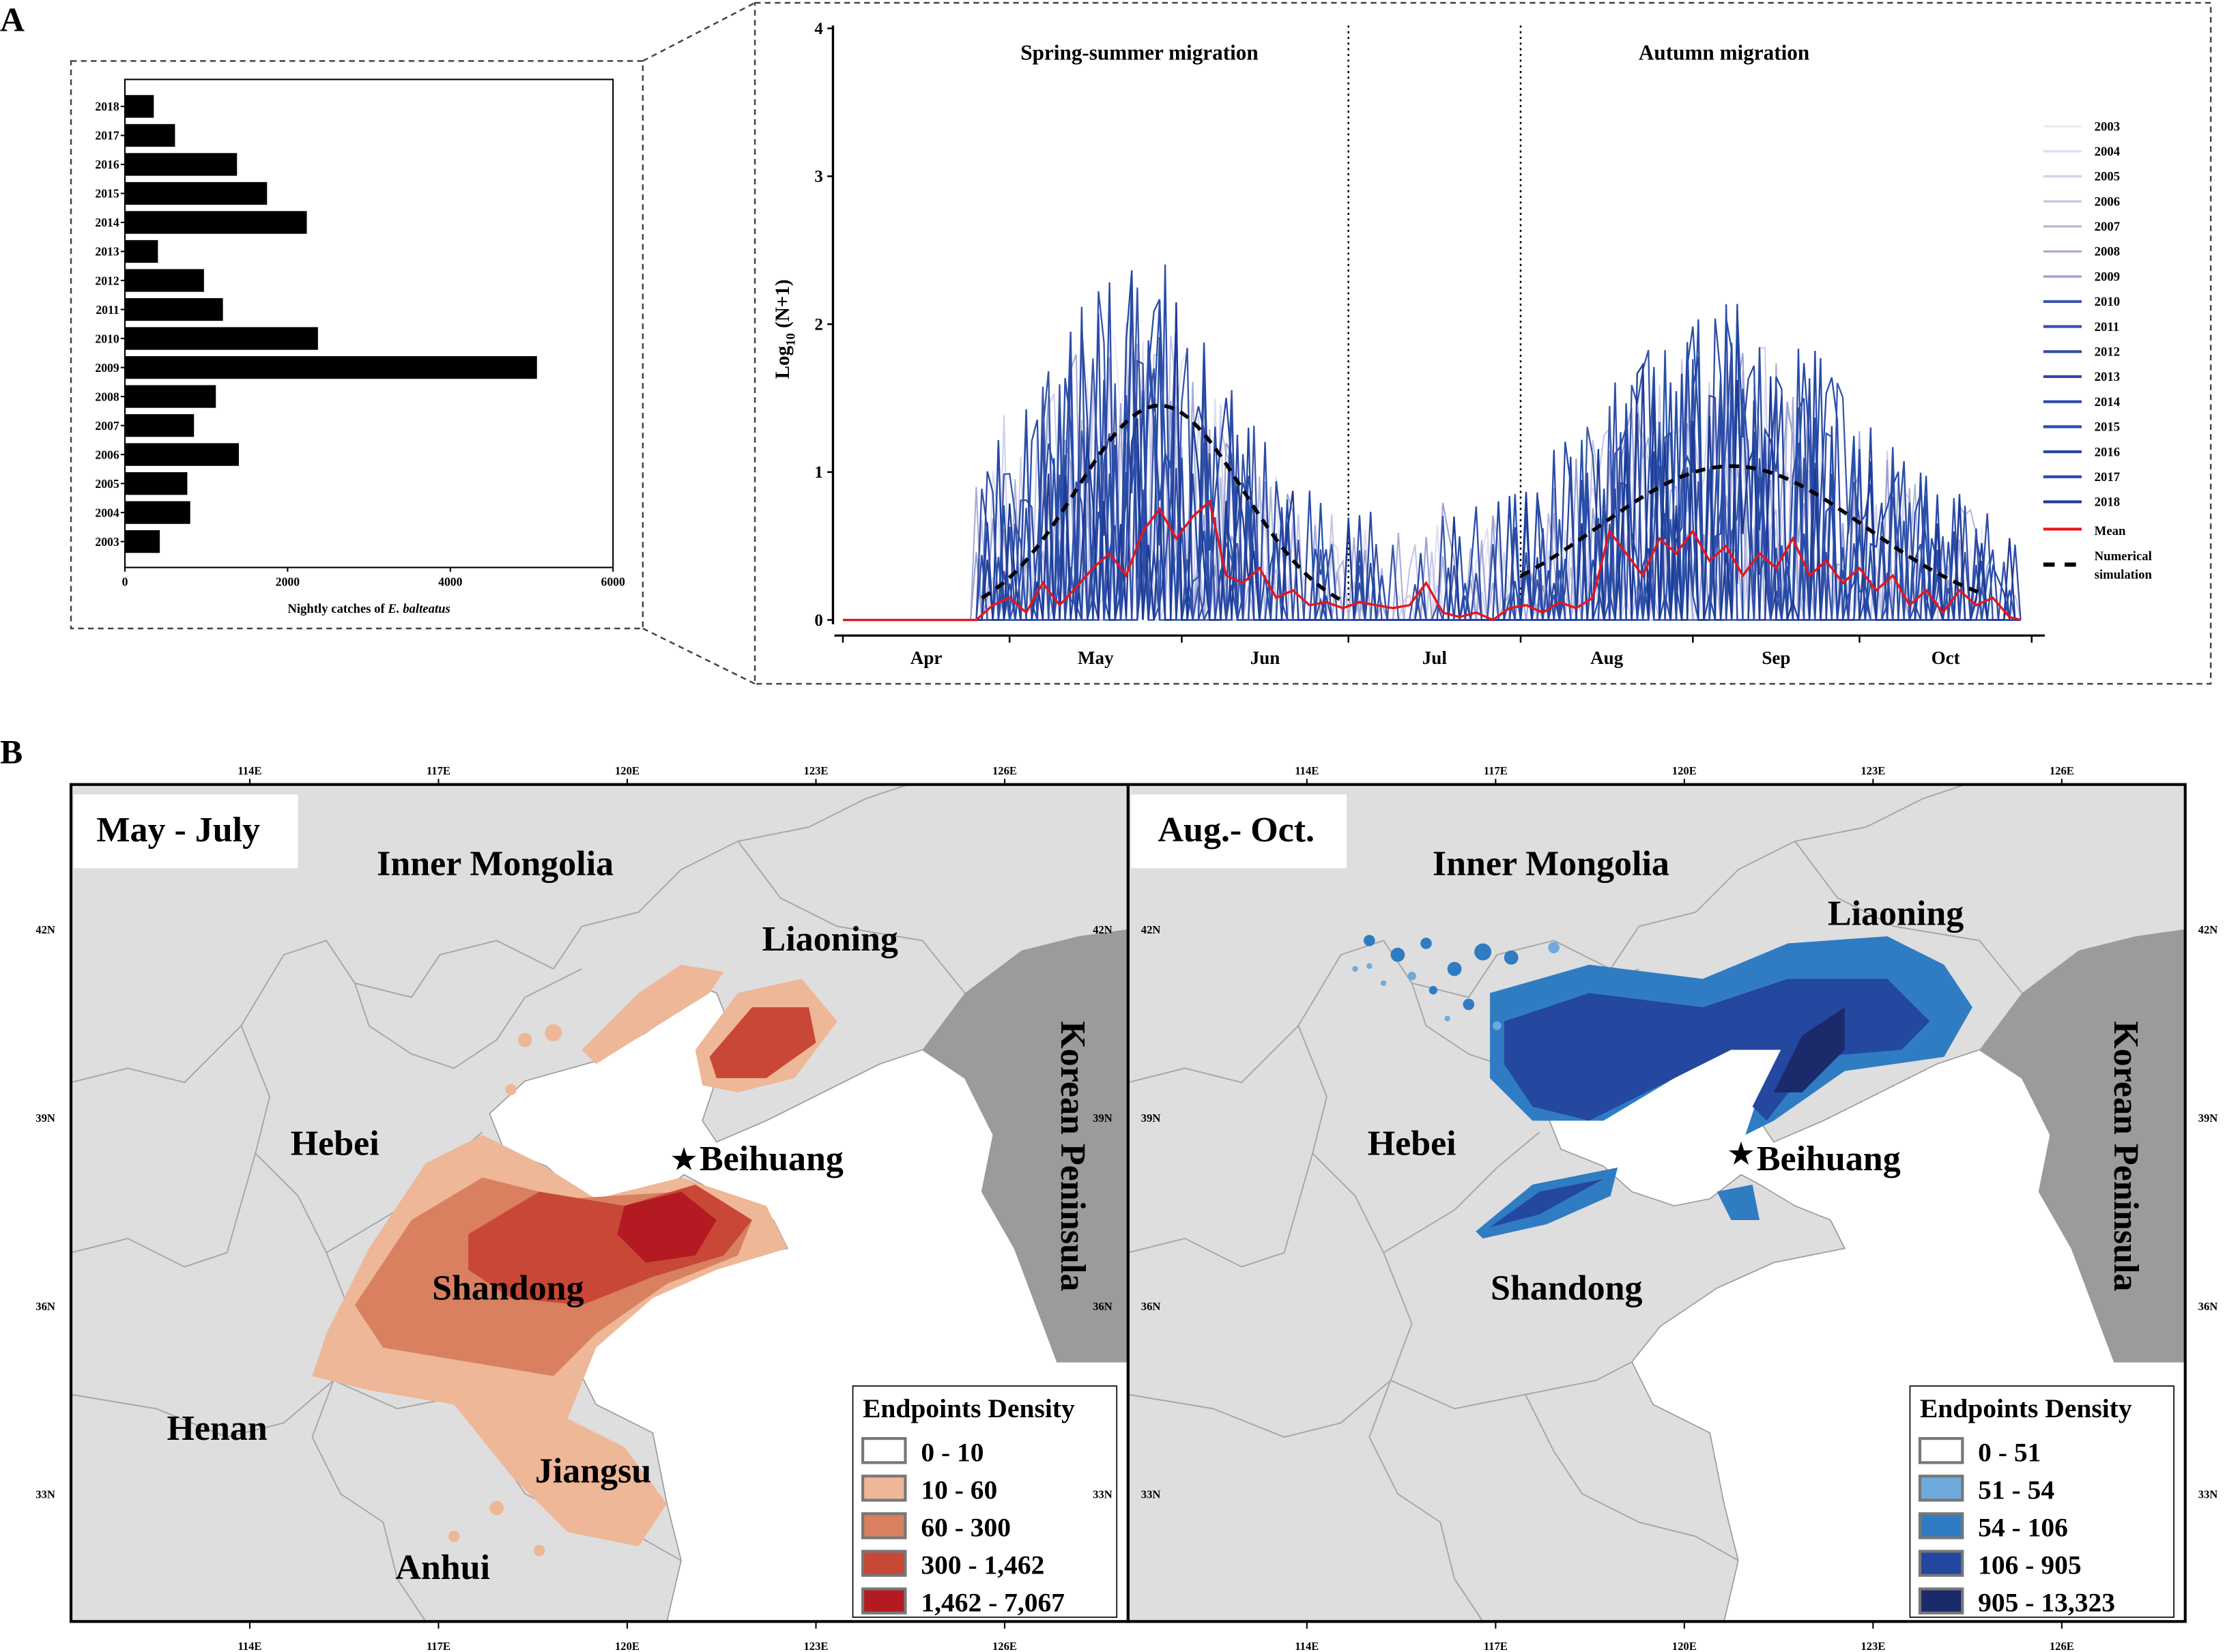  Describe the element at coordinates (174, 309) in the screenshot. I see `bar-2011` at that location.